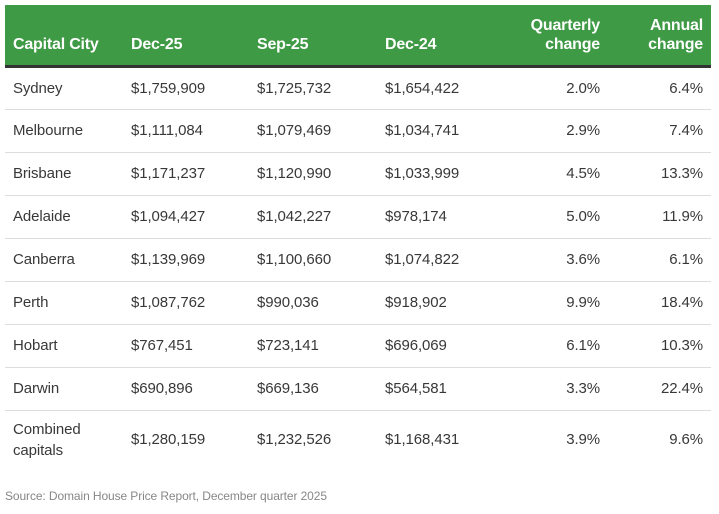 Image resolution: width=719 pixels, height=514 pixels. I want to click on cell-sep-25: $990,036, so click(321, 303).